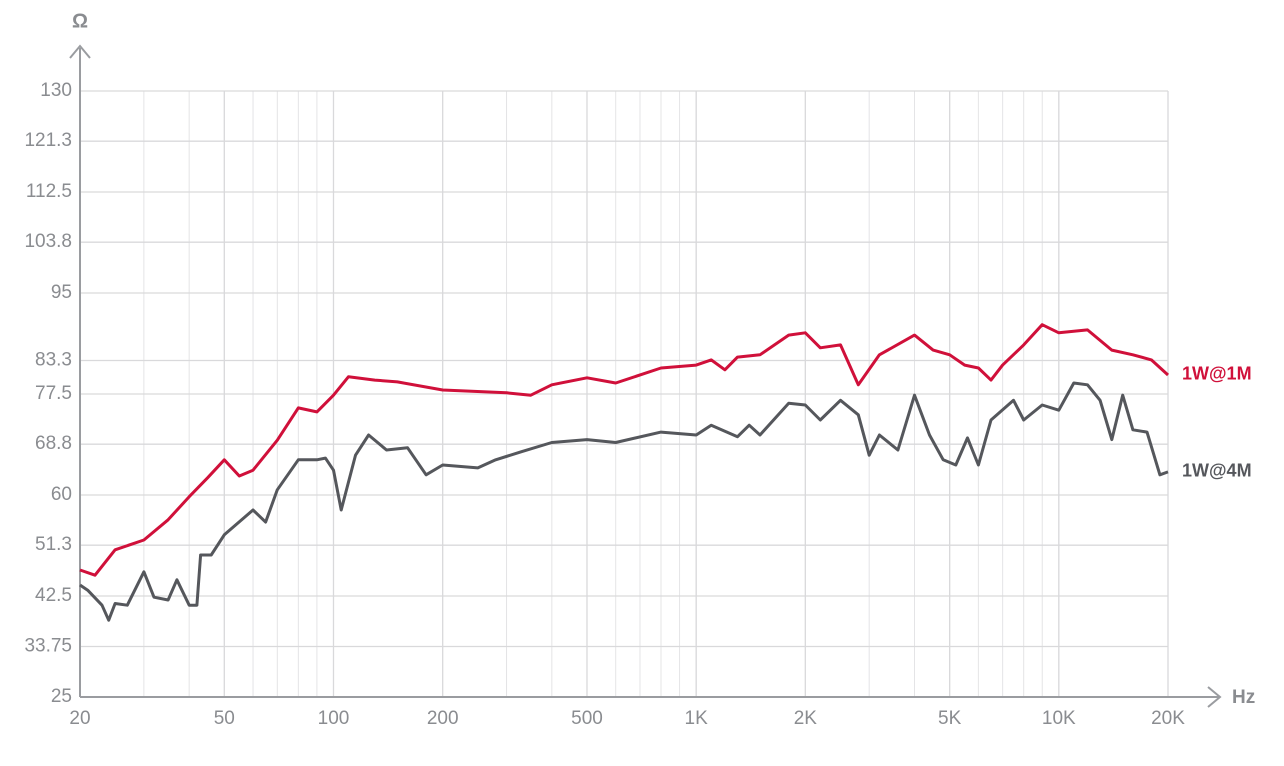 This screenshot has height=766, width=1284. What do you see at coordinates (1217, 374) in the screenshot?
I see `legend-label: 1W@1M` at bounding box center [1217, 374].